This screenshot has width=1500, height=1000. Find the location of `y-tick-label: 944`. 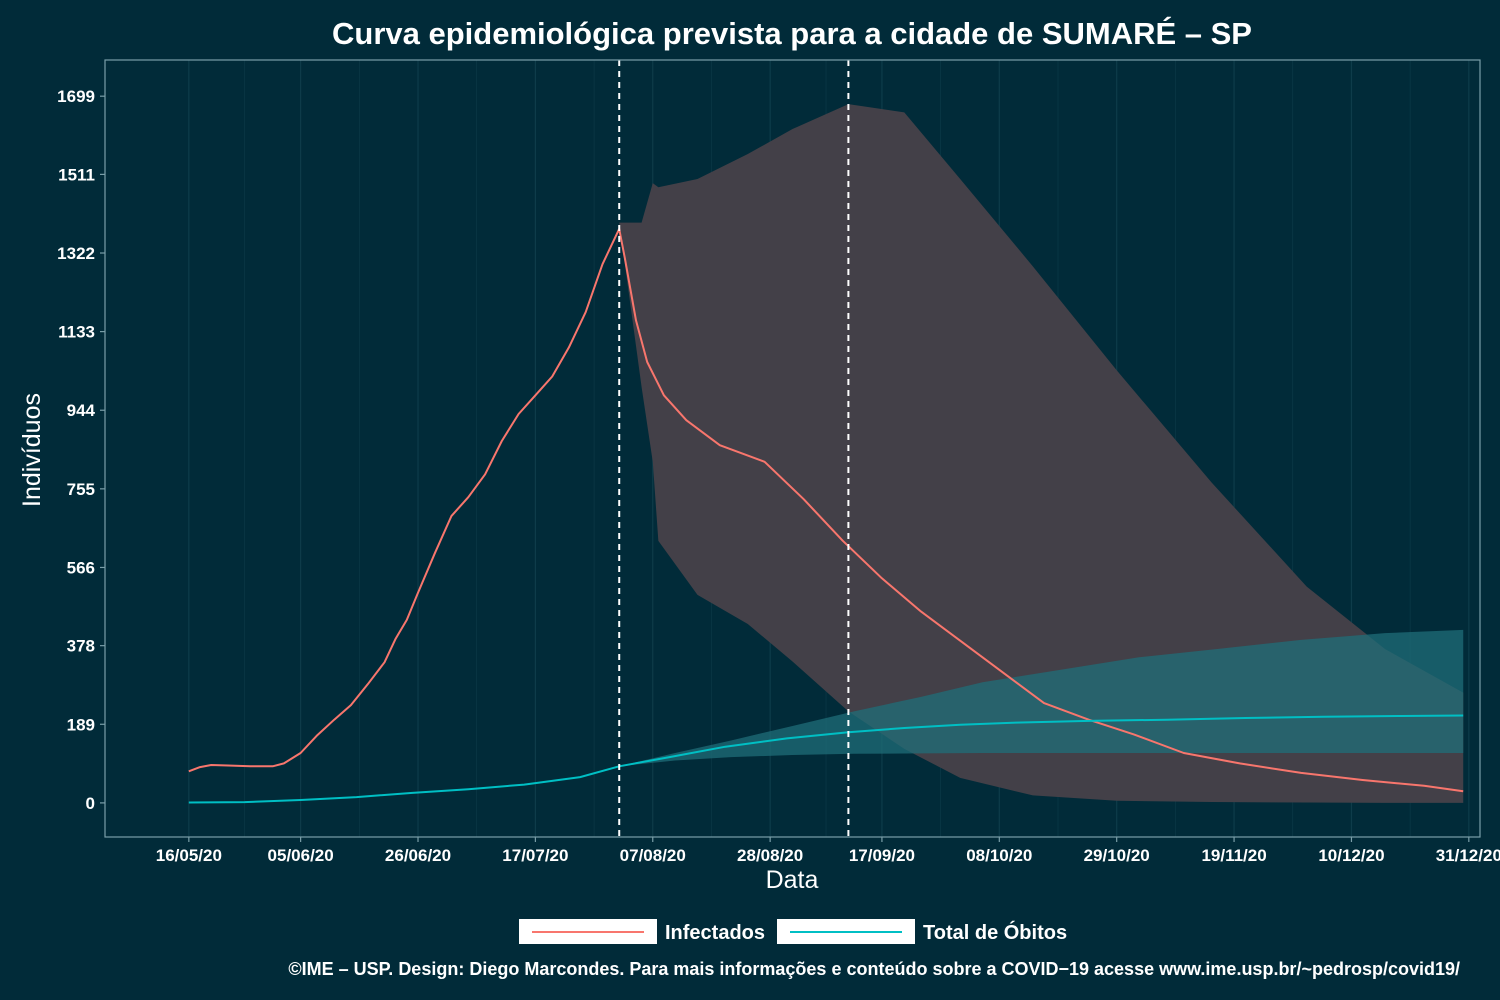

y-tick-label: 944 is located at coordinates (81, 410).